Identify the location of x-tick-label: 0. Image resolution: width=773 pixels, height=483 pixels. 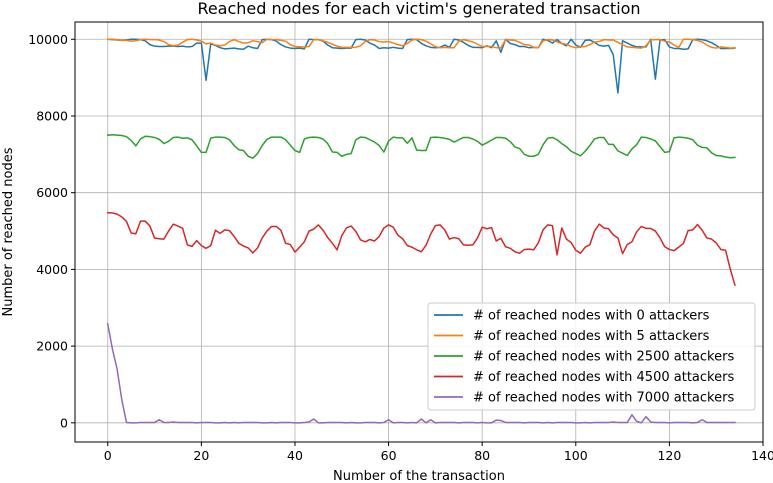
(108, 455).